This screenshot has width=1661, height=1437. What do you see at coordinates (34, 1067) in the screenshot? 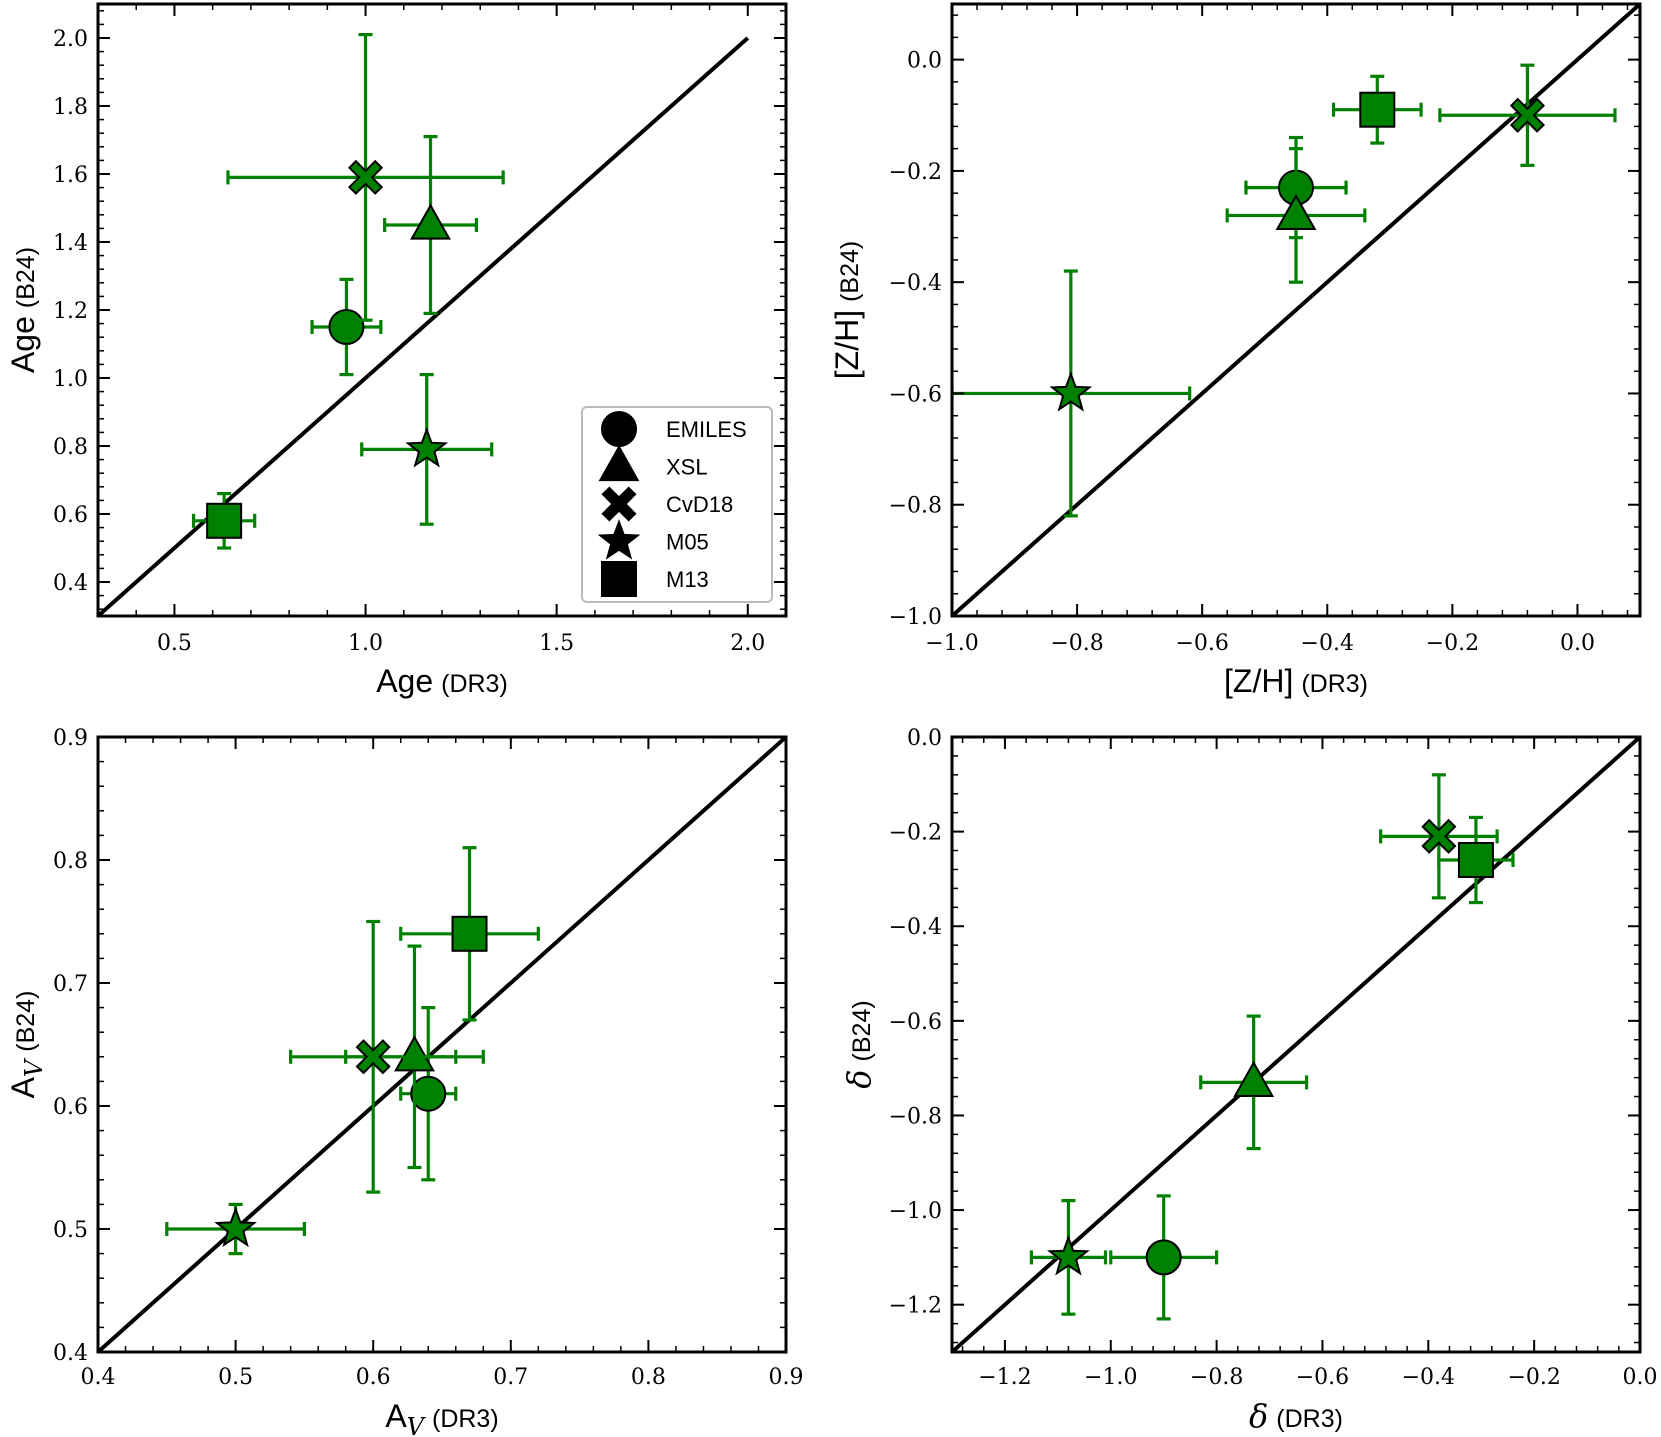
I see `y-axis-label-av-math: V` at bounding box center [34, 1067].